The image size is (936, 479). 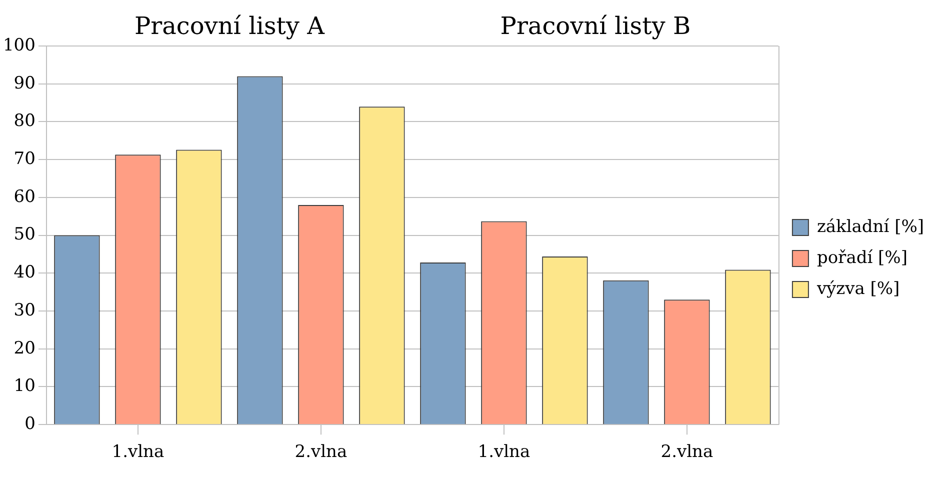 I want to click on y-tick-label: 20, so click(x=25, y=348).